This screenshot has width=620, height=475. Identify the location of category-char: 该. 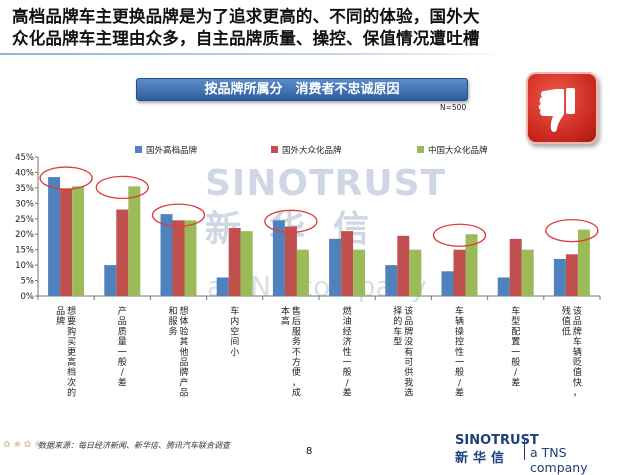
(577, 311).